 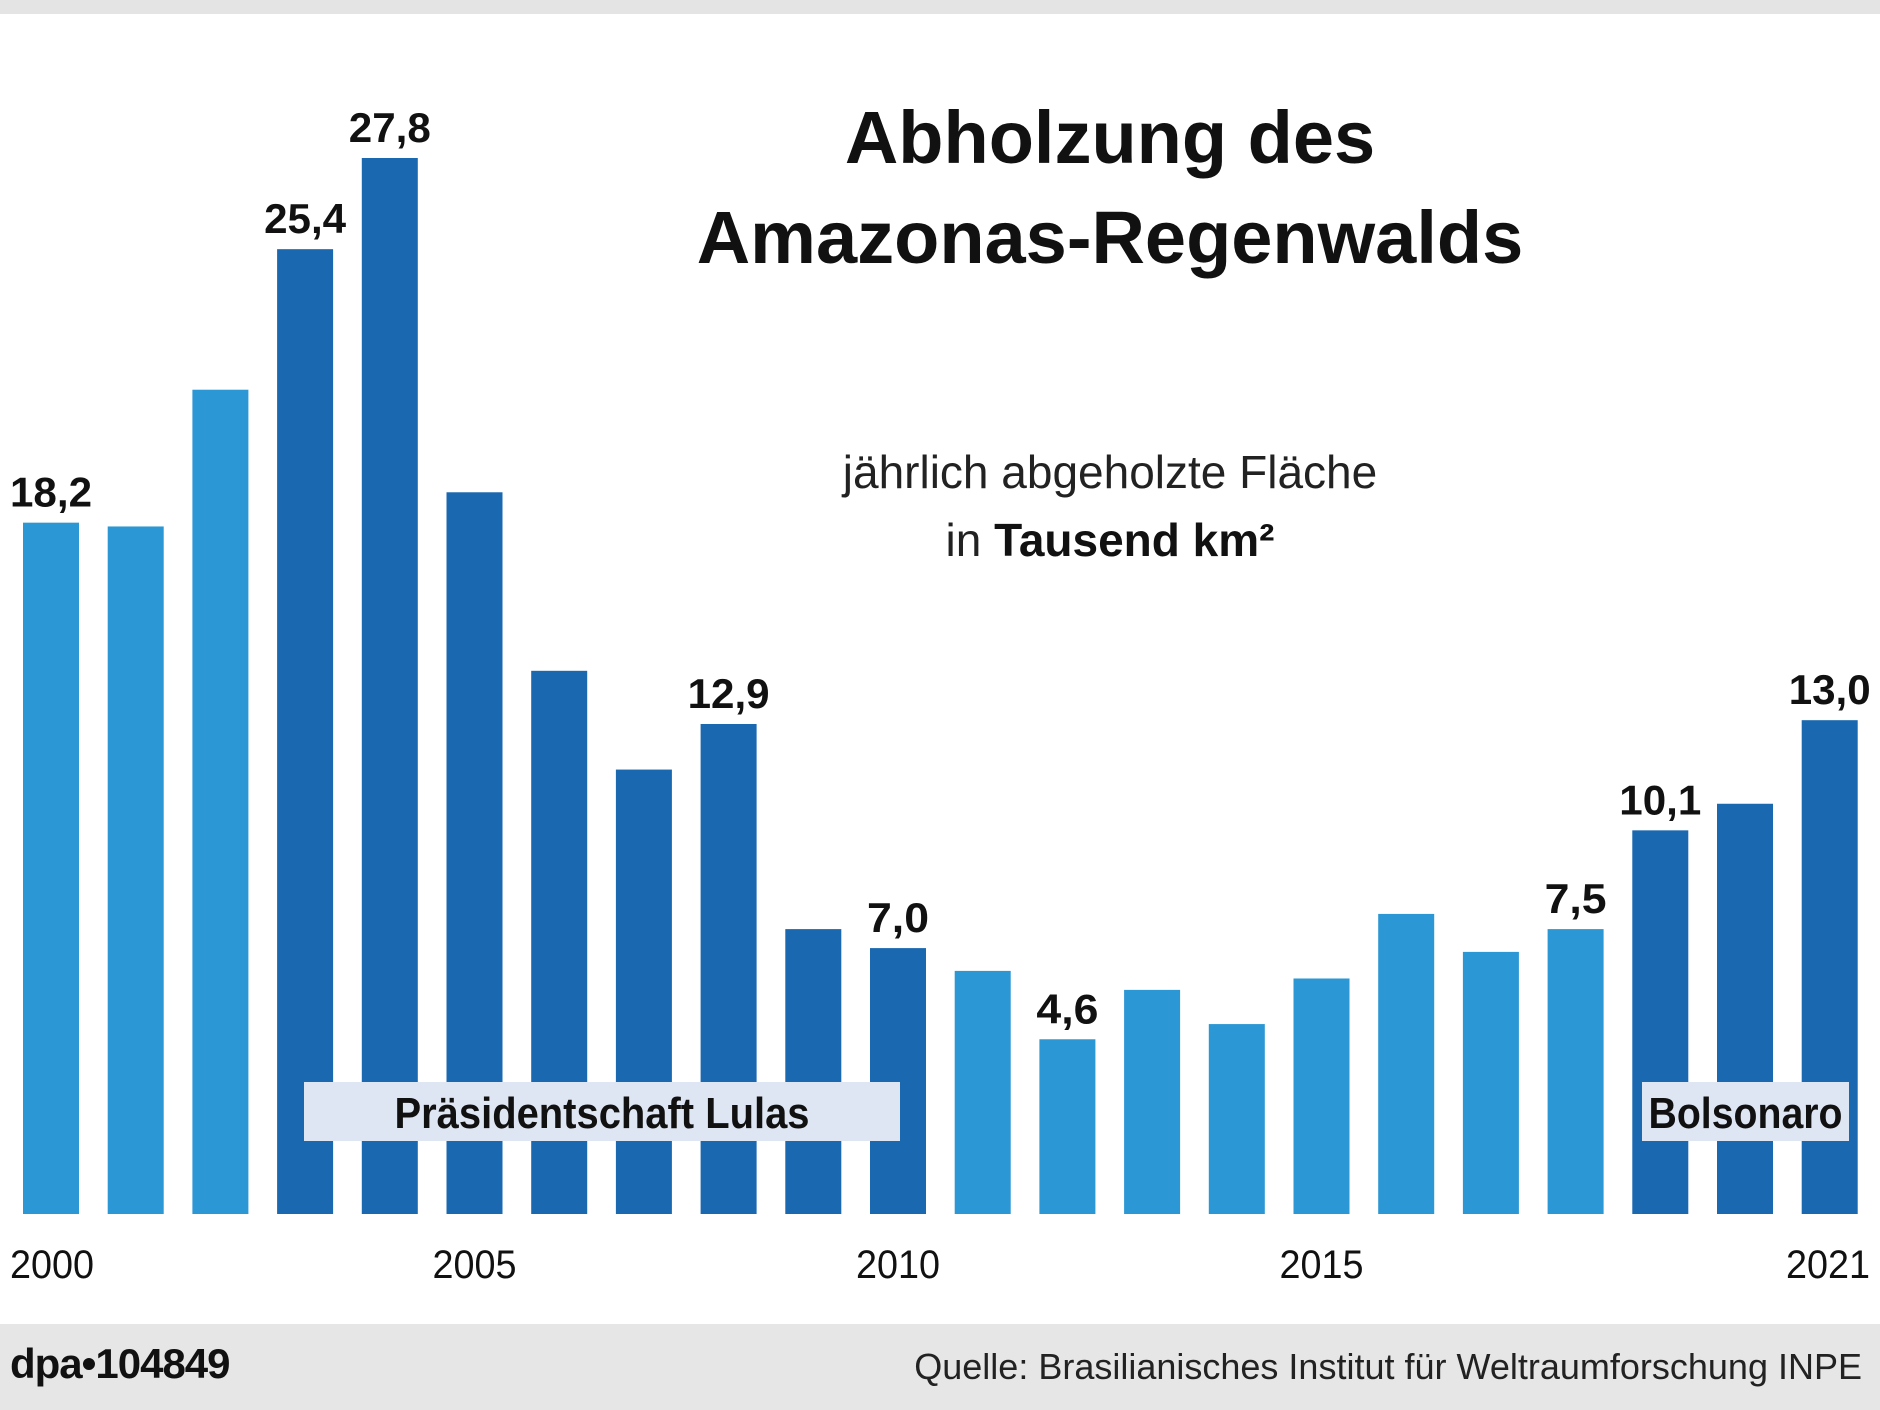 What do you see at coordinates (475, 1265) in the screenshot?
I see `x-tick-2005: 2005` at bounding box center [475, 1265].